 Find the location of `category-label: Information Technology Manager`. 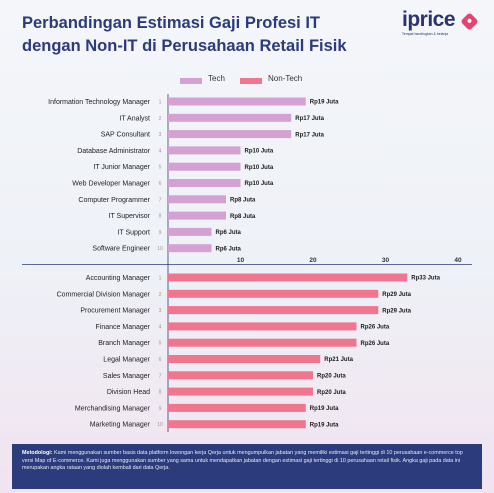

category-label: Information Technology Manager is located at coordinates (99, 102).